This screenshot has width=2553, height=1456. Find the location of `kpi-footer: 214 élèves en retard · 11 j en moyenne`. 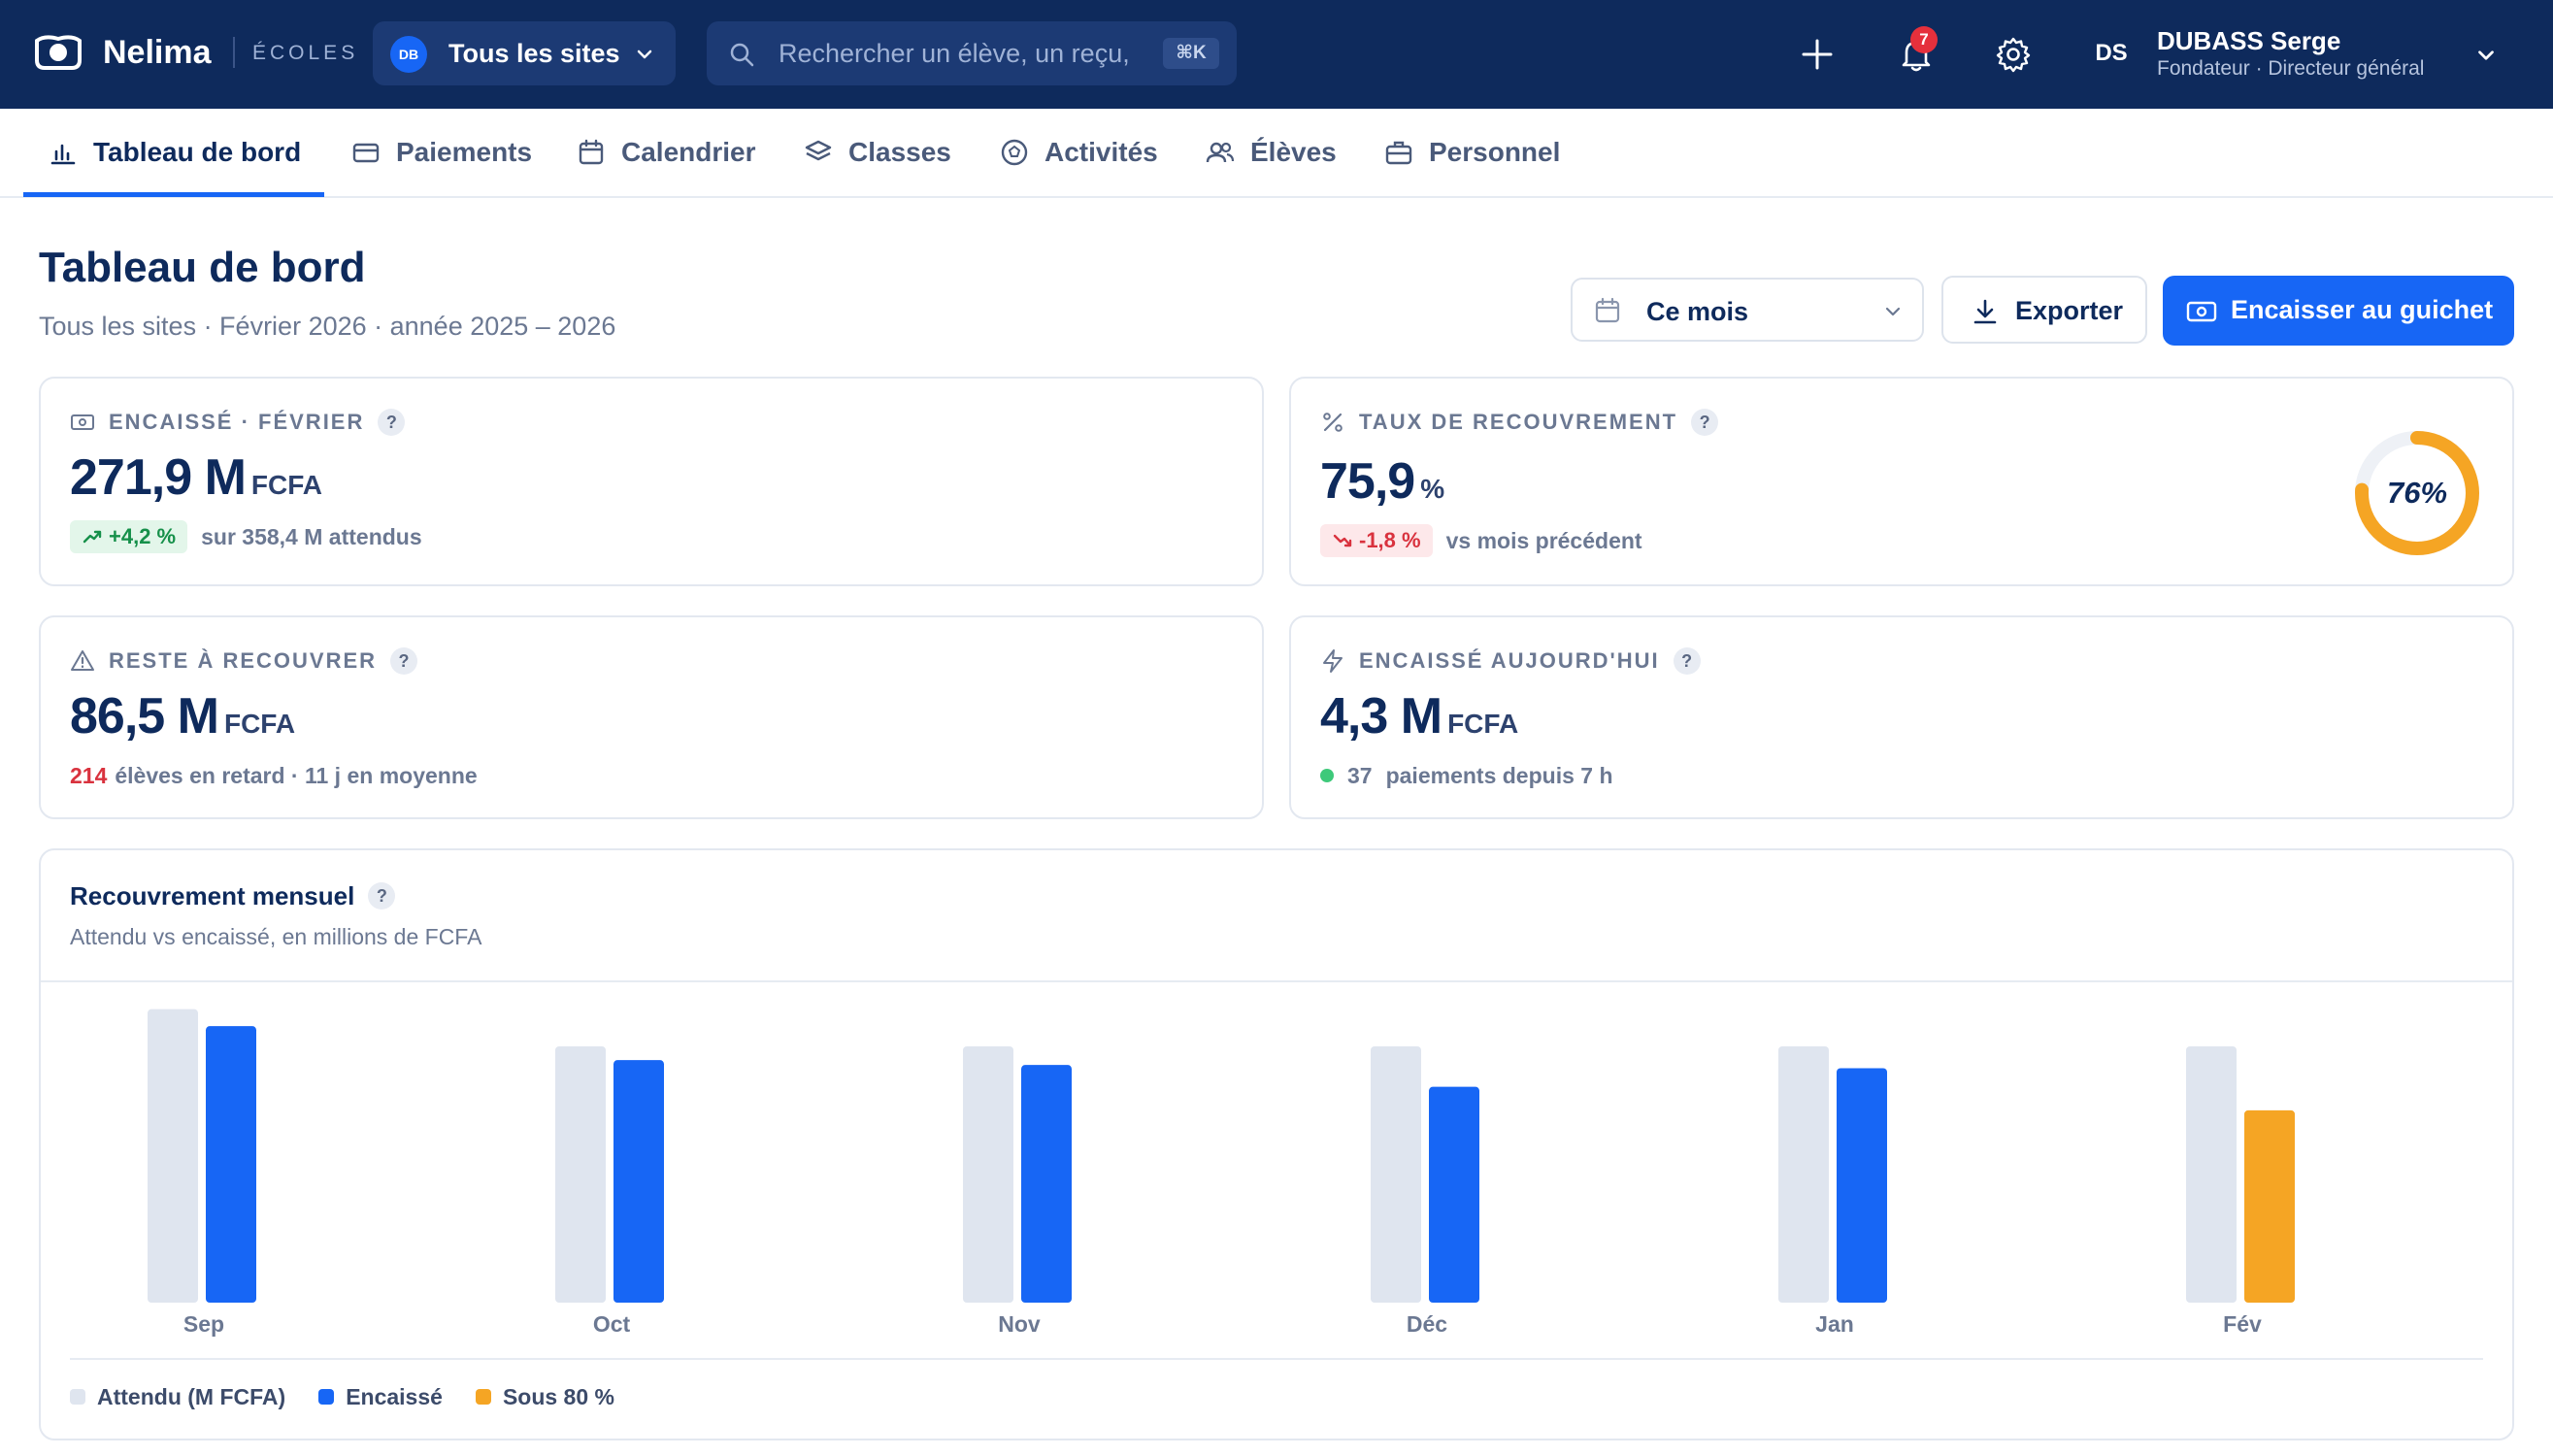

kpi-footer: 214 élèves en retard · 11 j en moyenne is located at coordinates (274, 775).